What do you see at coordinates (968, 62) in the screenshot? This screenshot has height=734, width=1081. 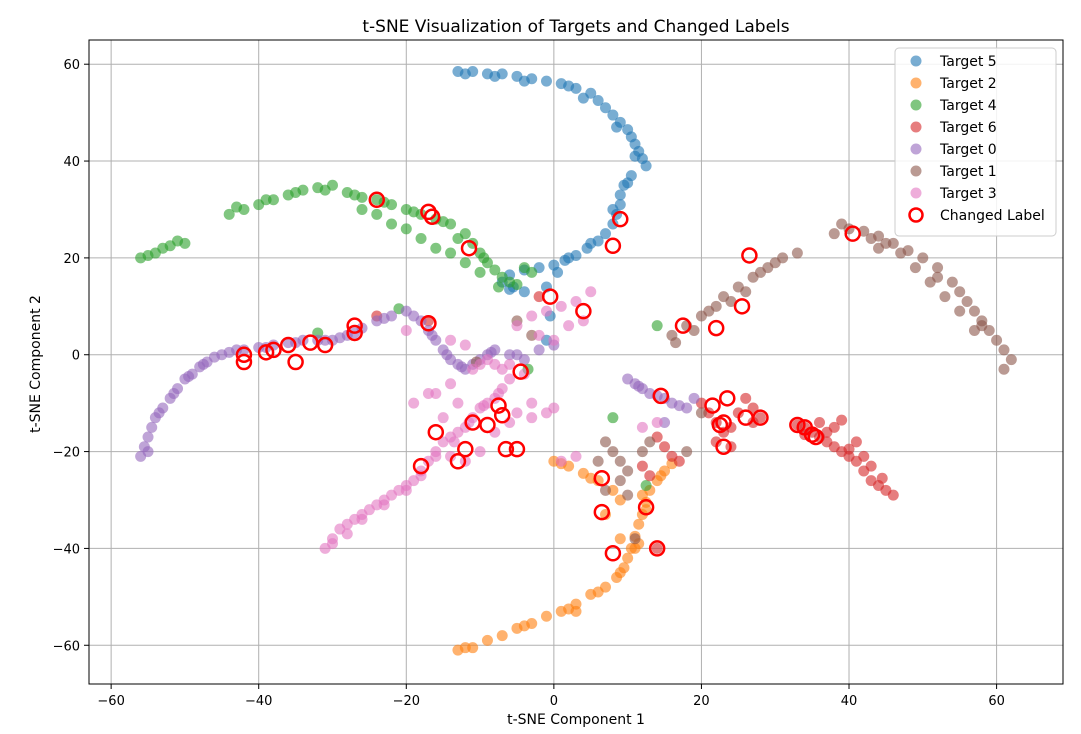 I see `legend-label-target-5: Target 5` at bounding box center [968, 62].